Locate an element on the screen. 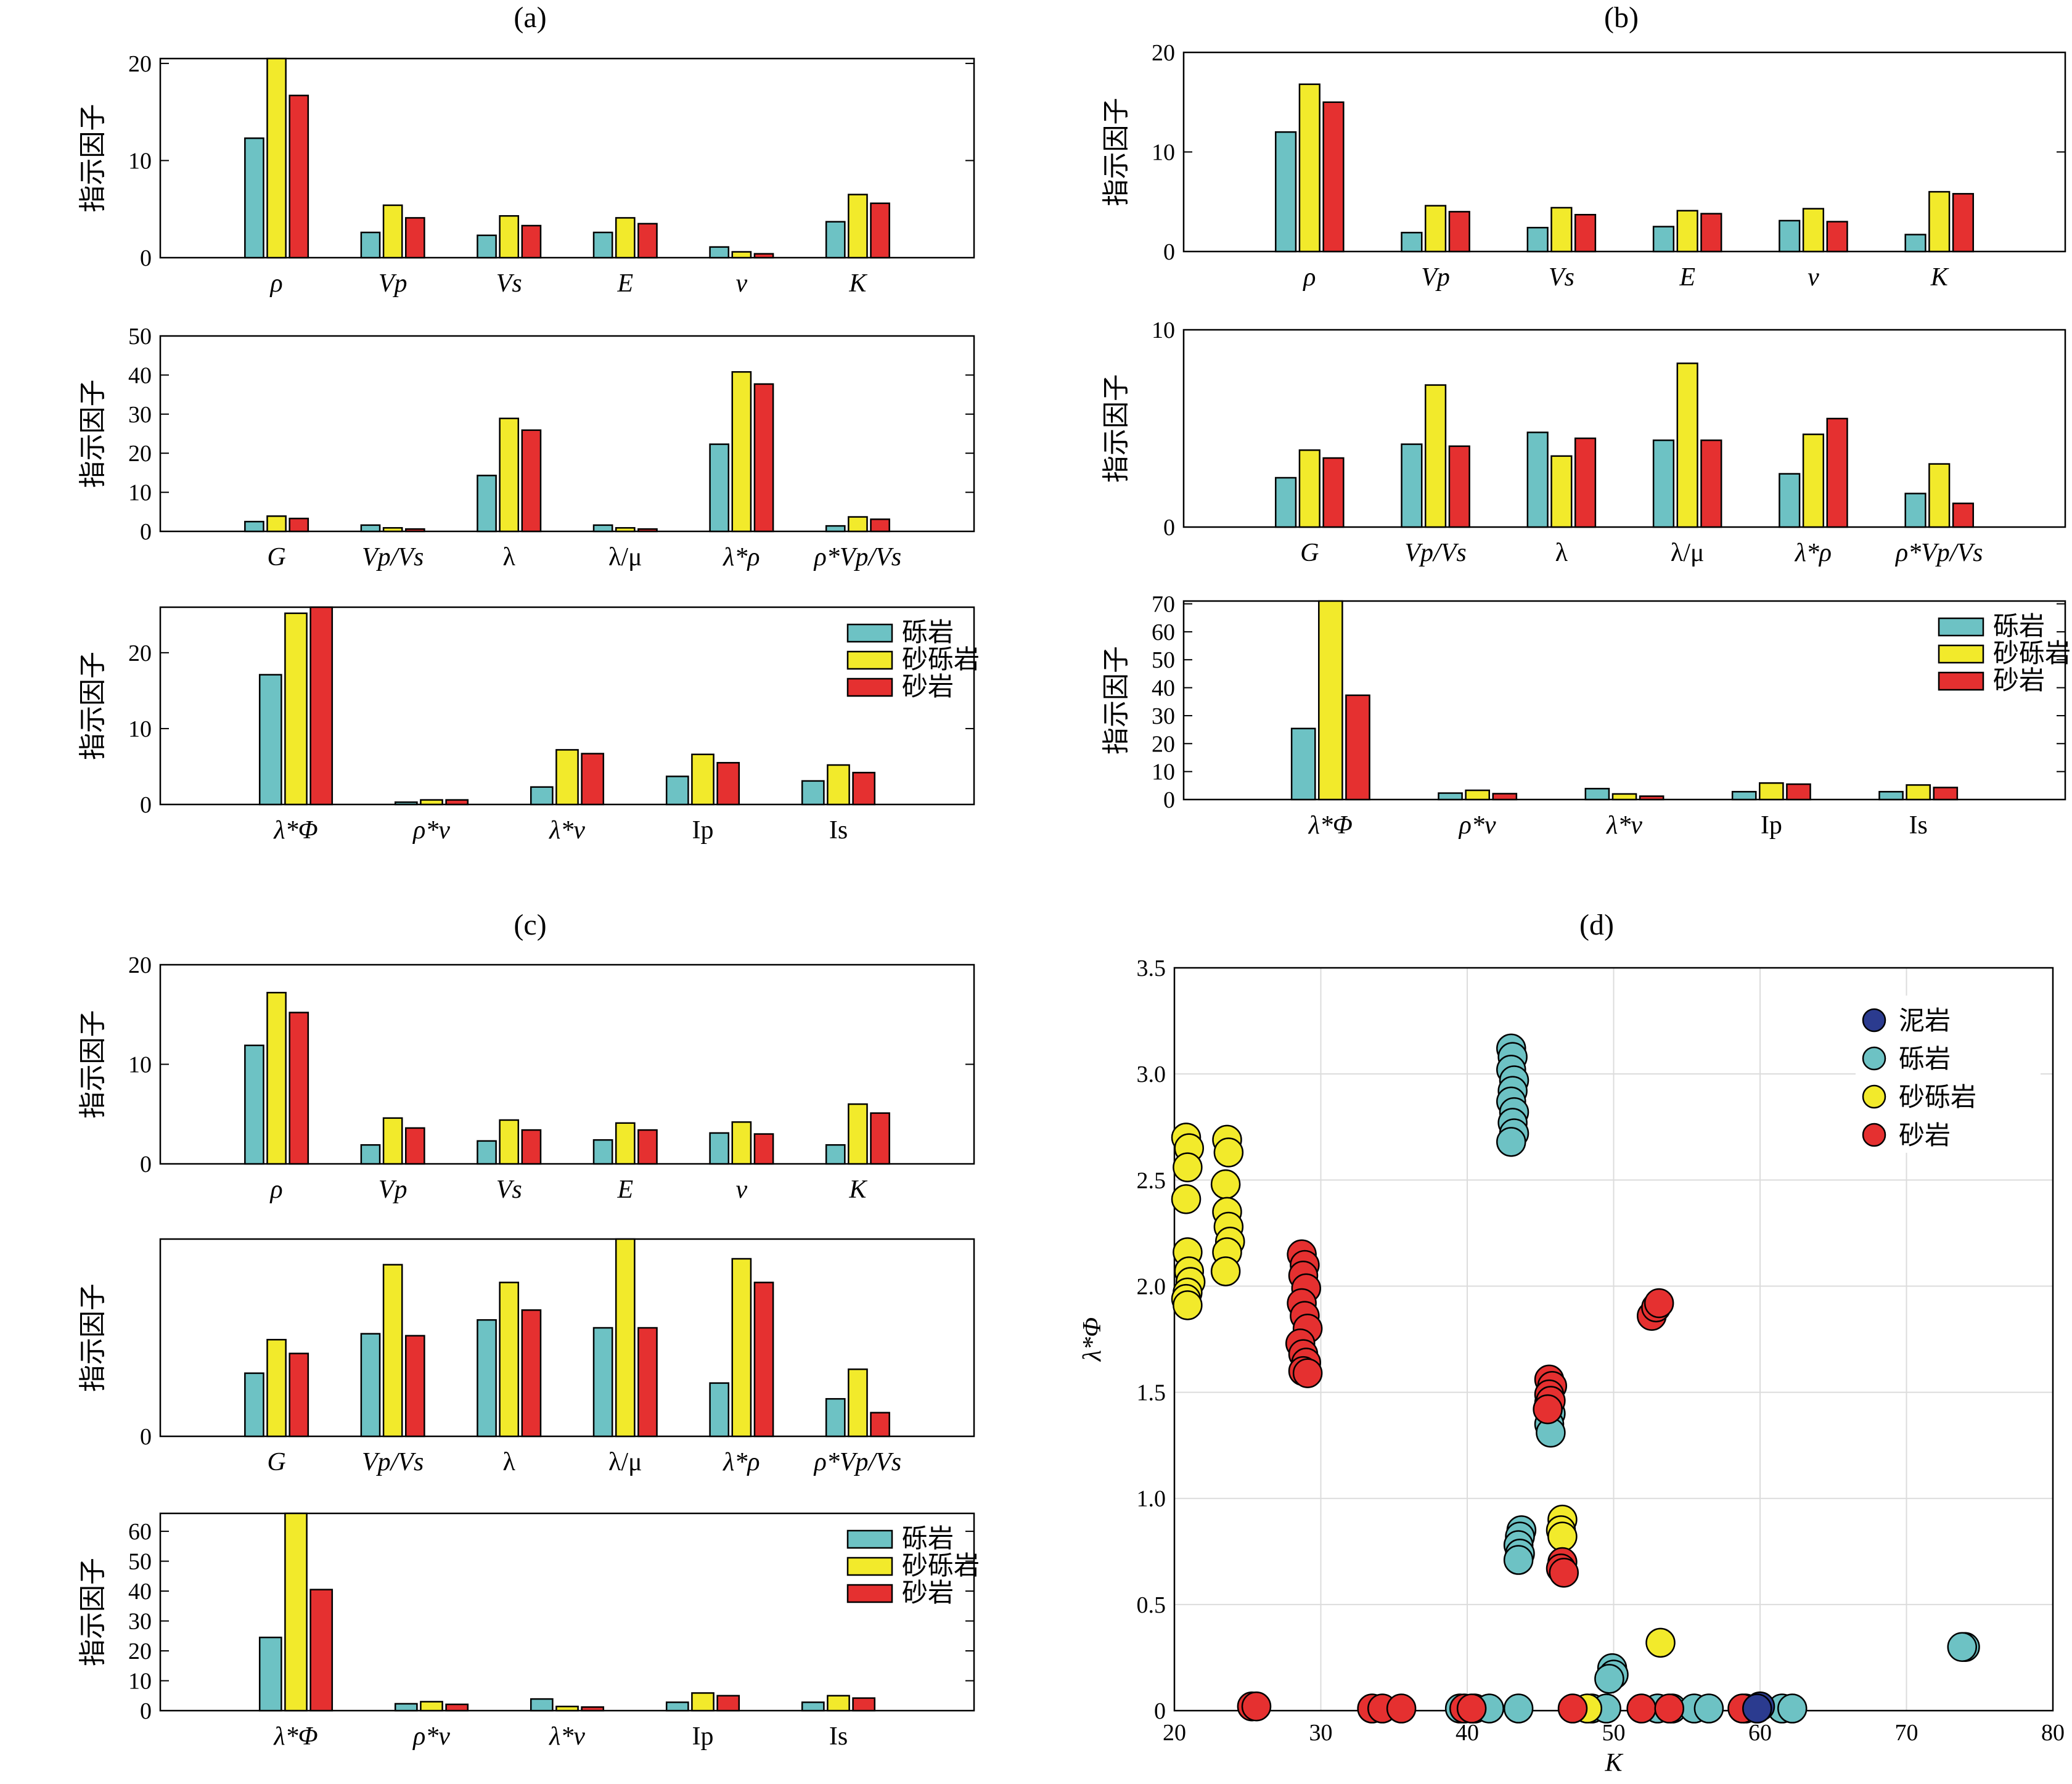 Image resolution: width=2072 pixels, height=1784 pixels. y-tick-label: 3.0 is located at coordinates (1151, 1074).